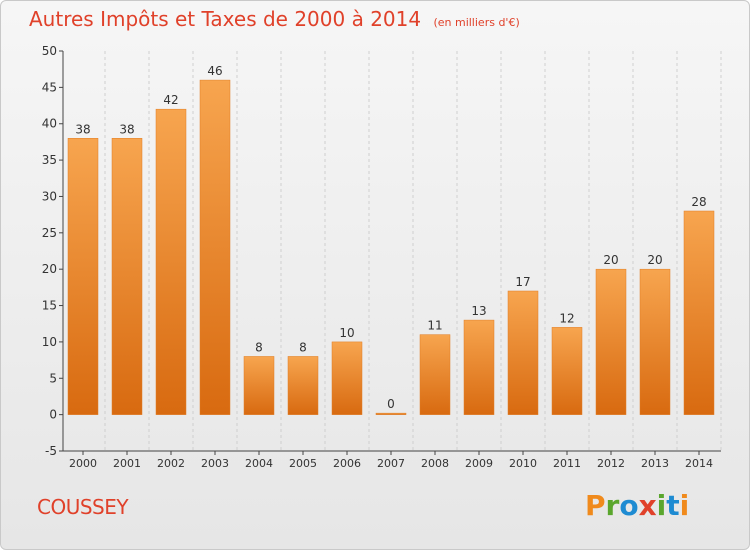 The width and height of the screenshot is (750, 550). What do you see at coordinates (522, 282) in the screenshot?
I see `data-label: 17` at bounding box center [522, 282].